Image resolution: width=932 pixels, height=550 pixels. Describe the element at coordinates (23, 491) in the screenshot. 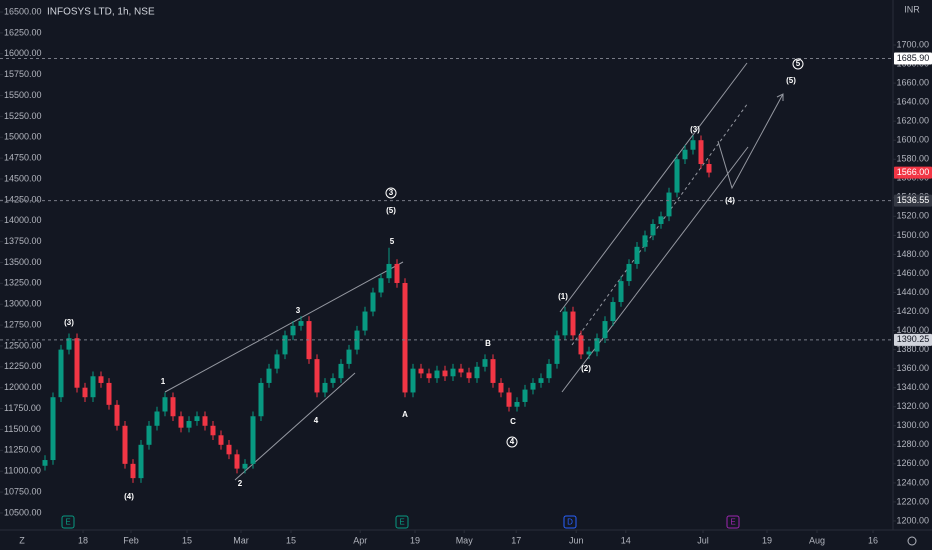

I see `y-tick-label: 10750.00` at that location.